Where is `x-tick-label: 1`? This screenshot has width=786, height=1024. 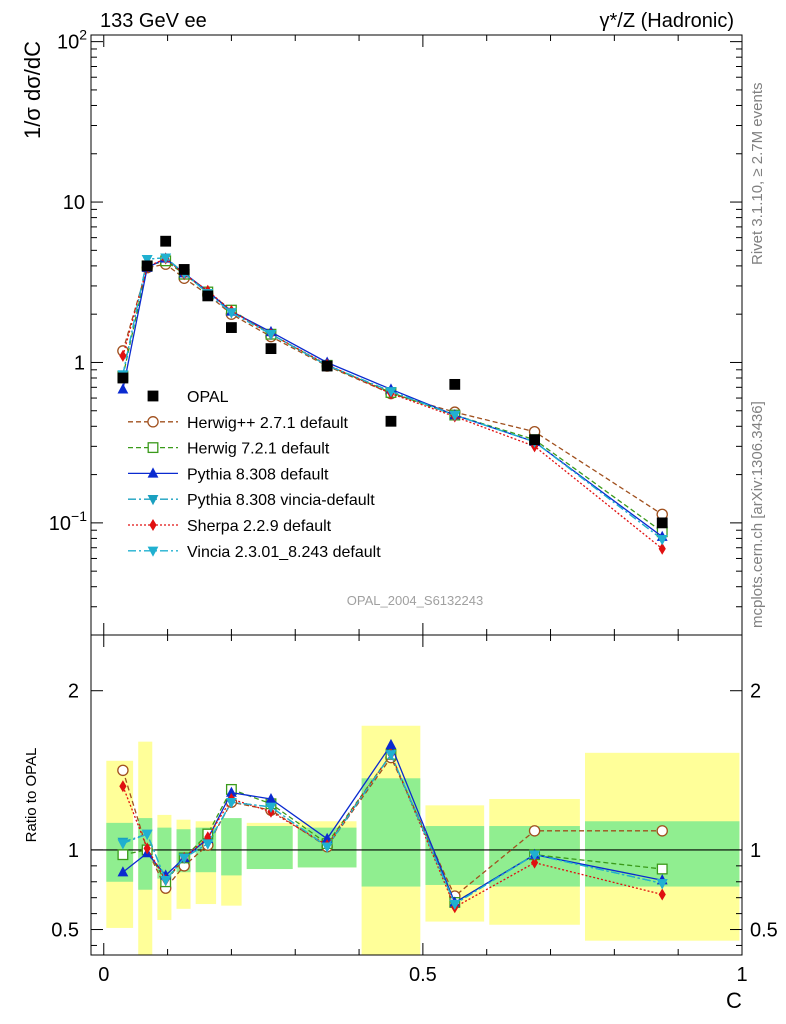 x-tick-label: 1 is located at coordinates (741, 975).